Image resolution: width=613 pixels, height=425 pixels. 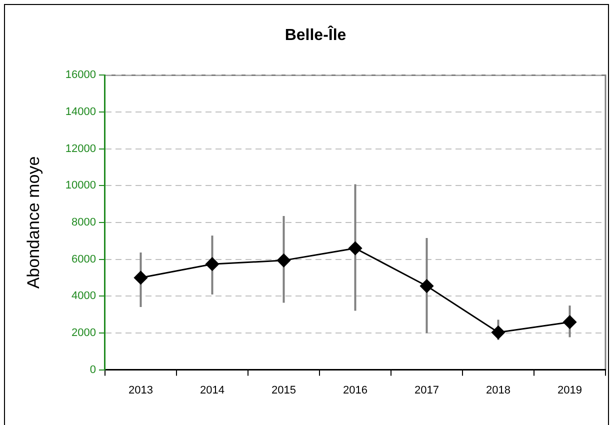 I want to click on x-tick-label: 2016, so click(x=355, y=390).